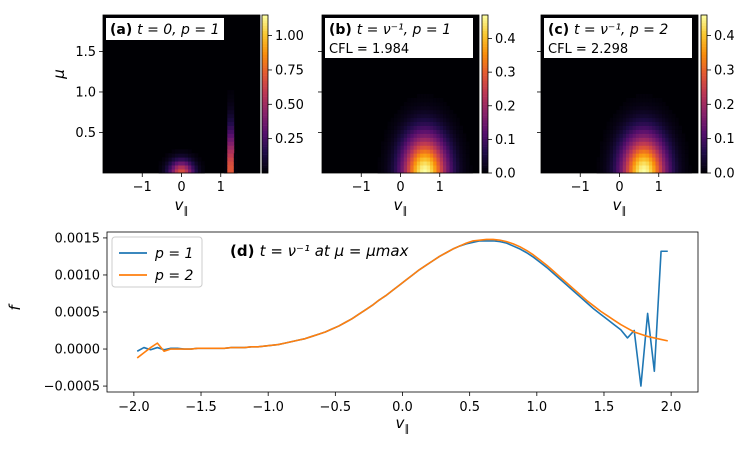 This screenshot has width=747, height=449. I want to click on colorbar-tick-label: 0.75, so click(289, 70).